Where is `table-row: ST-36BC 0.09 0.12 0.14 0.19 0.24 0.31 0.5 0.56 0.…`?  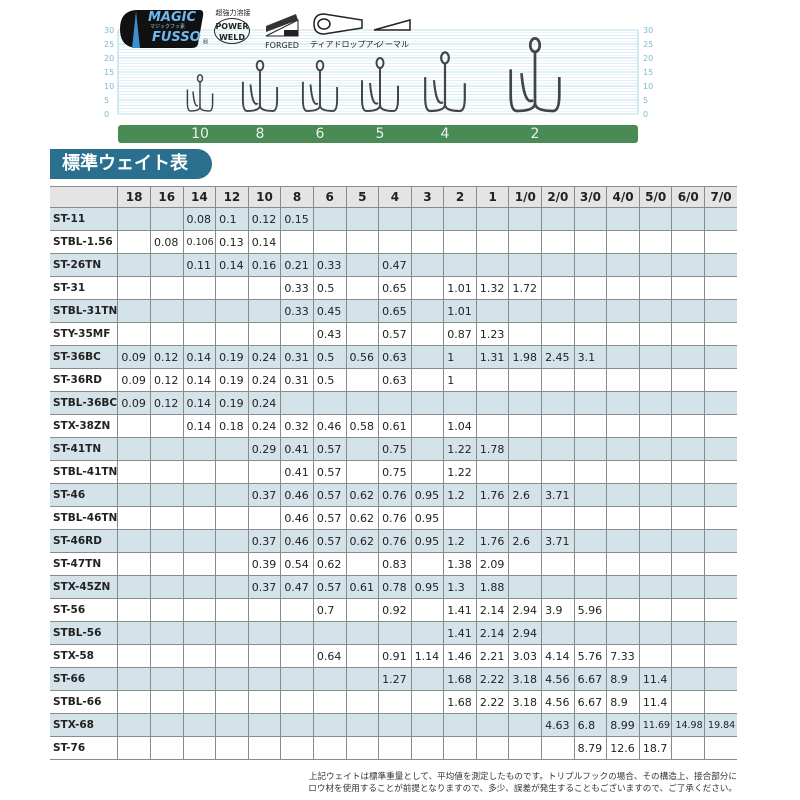 table-row: ST-36BC 0.09 0.12 0.14 0.19 0.24 0.31 0.5 0.56 0.… is located at coordinates (394, 357).